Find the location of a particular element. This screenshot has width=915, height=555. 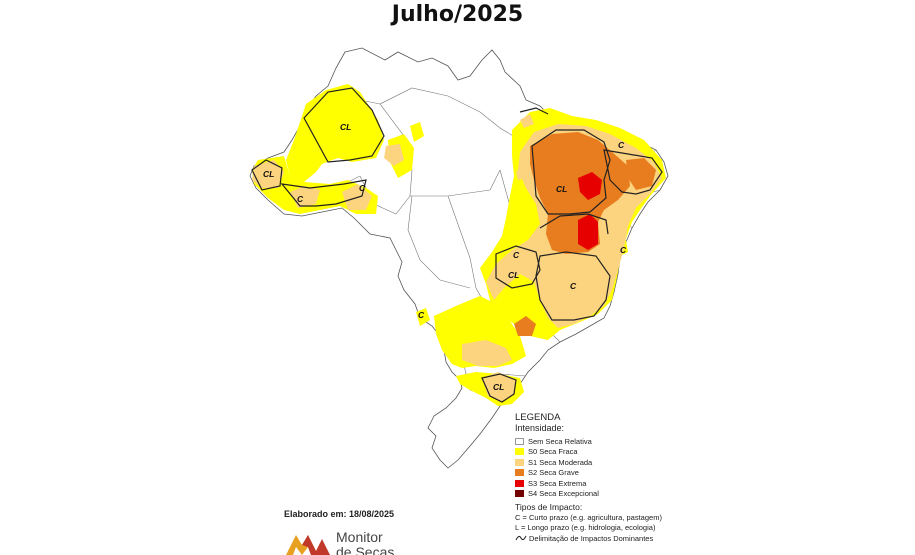

credit-date: Elaborado em: 18/08/2025 is located at coordinates (339, 514).